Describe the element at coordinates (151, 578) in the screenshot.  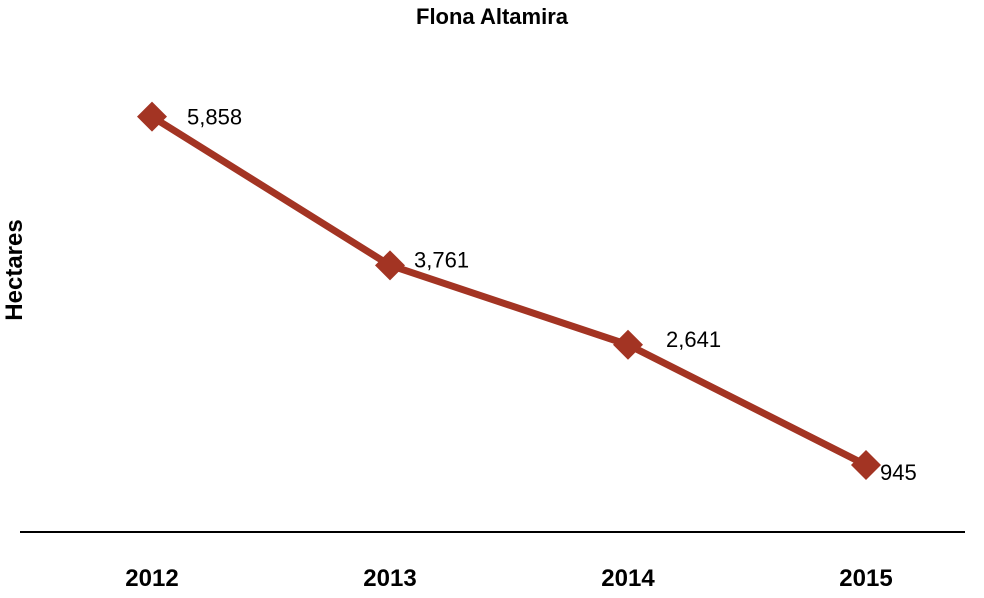
I see `x-tick-label: 2012` at that location.